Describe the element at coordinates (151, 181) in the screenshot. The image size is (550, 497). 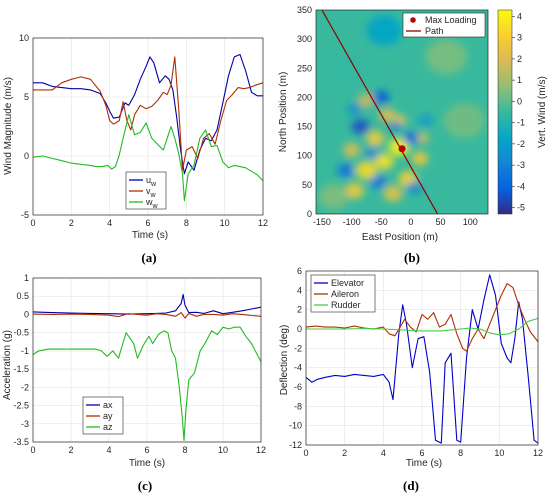
I see `legend-entry: uw` at that location.